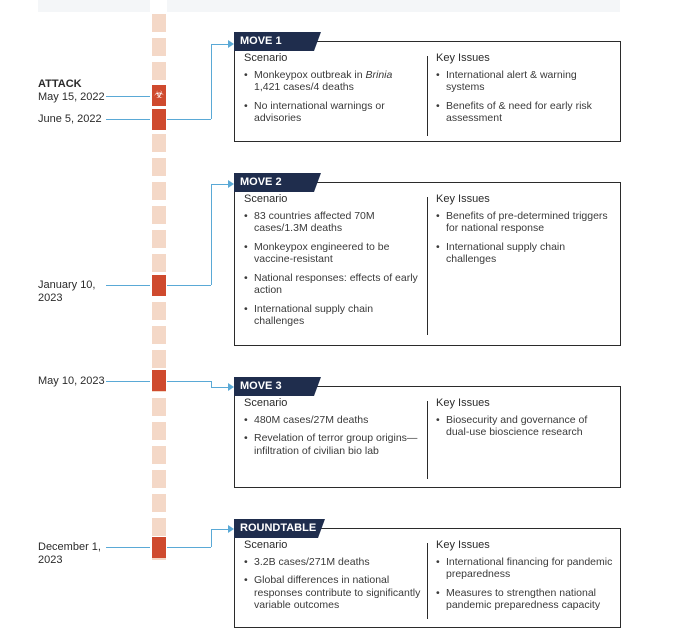 This screenshot has height=631, width=679. What do you see at coordinates (211, 384) in the screenshot?
I see `connector-move3-vertical` at bounding box center [211, 384].